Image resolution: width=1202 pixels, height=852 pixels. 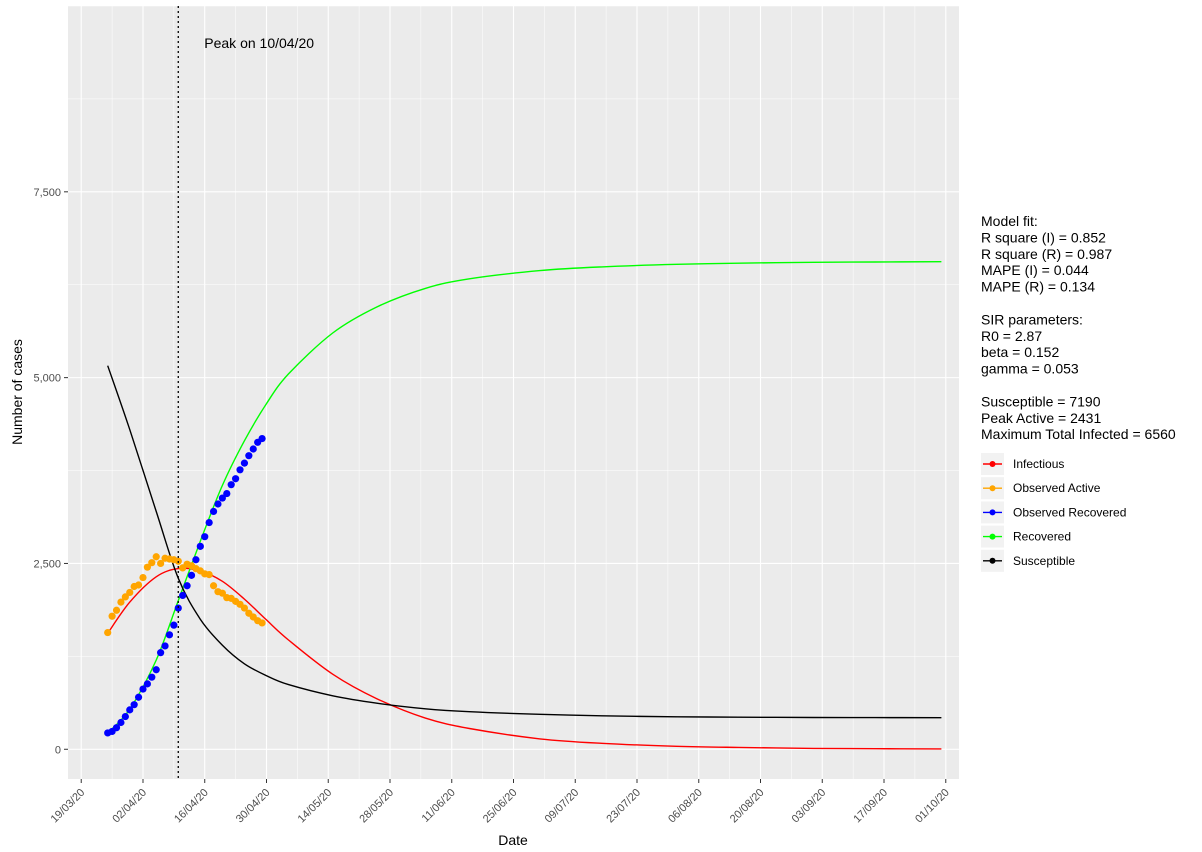 I want to click on stats-line: Peak Active = 2431, so click(x=1041, y=418).